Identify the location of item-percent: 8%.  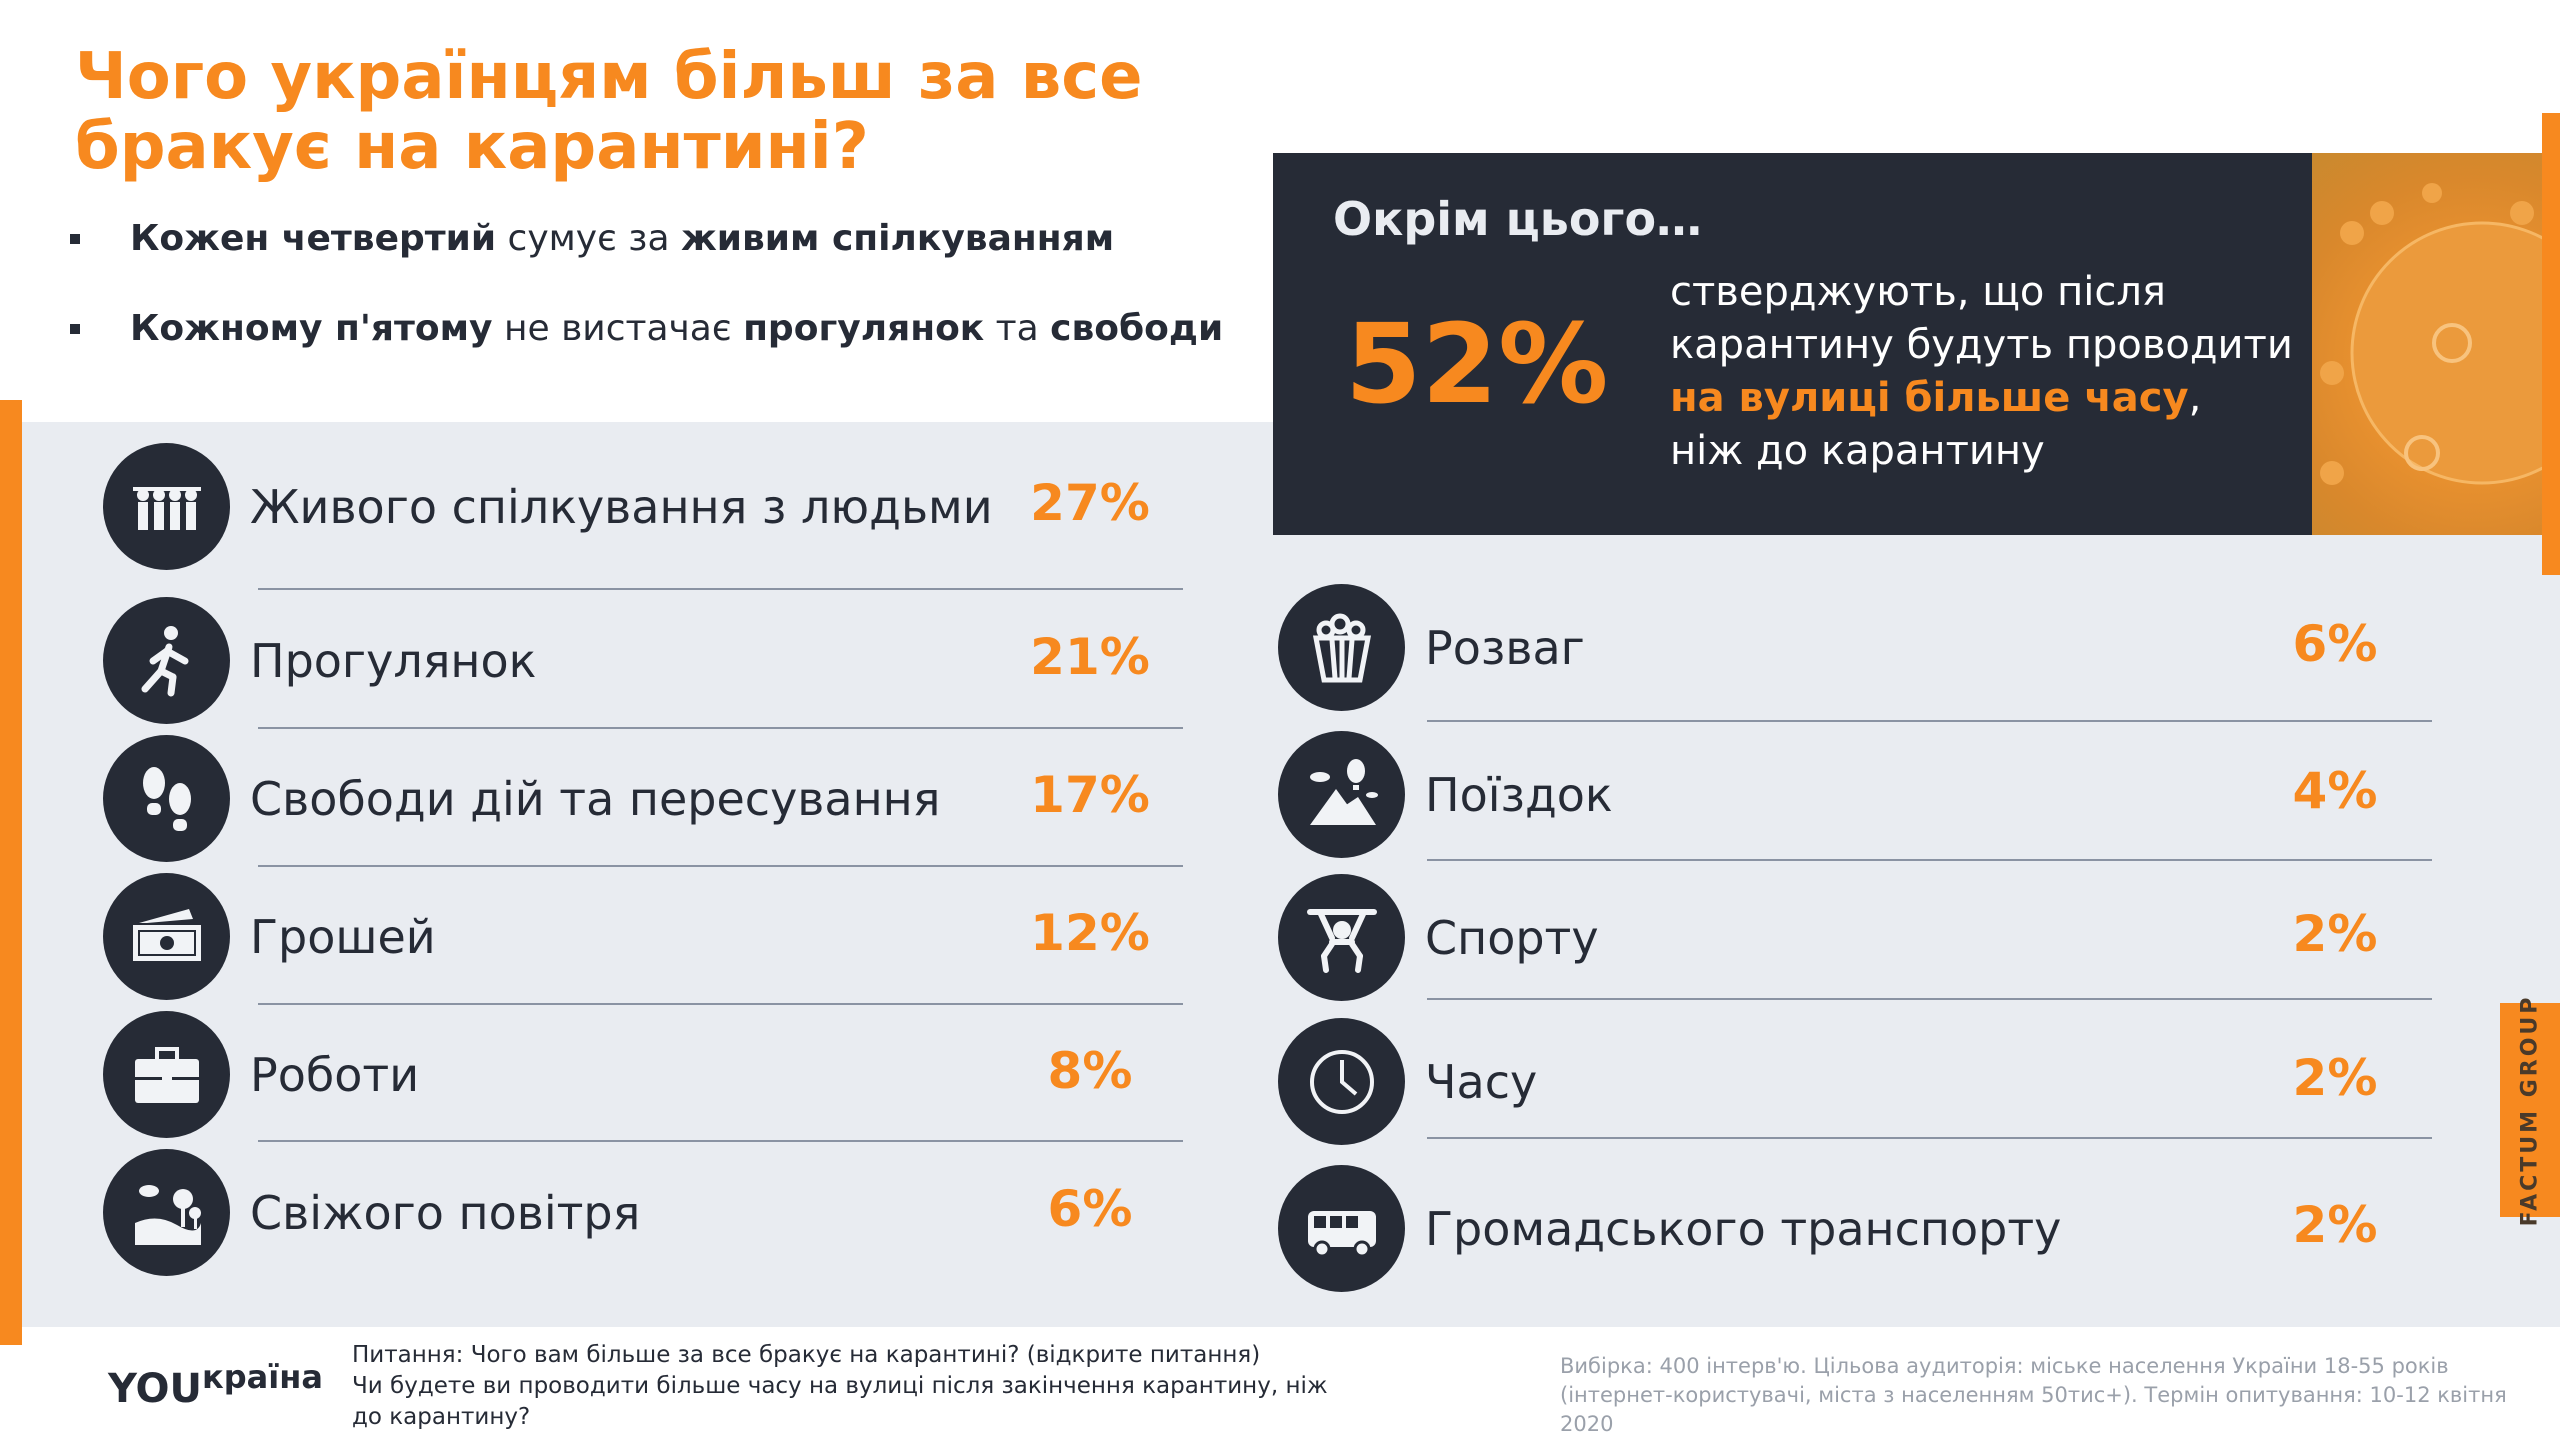
(1090, 1071).